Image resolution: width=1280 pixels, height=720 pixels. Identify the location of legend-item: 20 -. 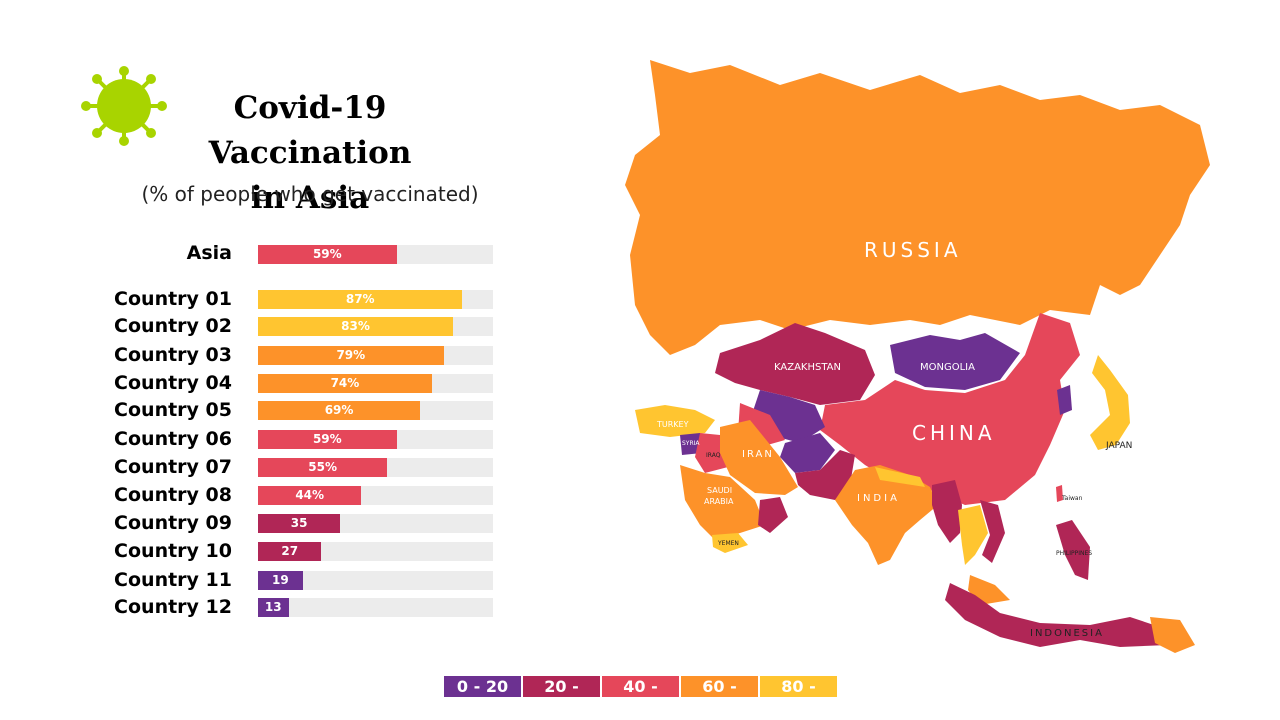
(561, 686).